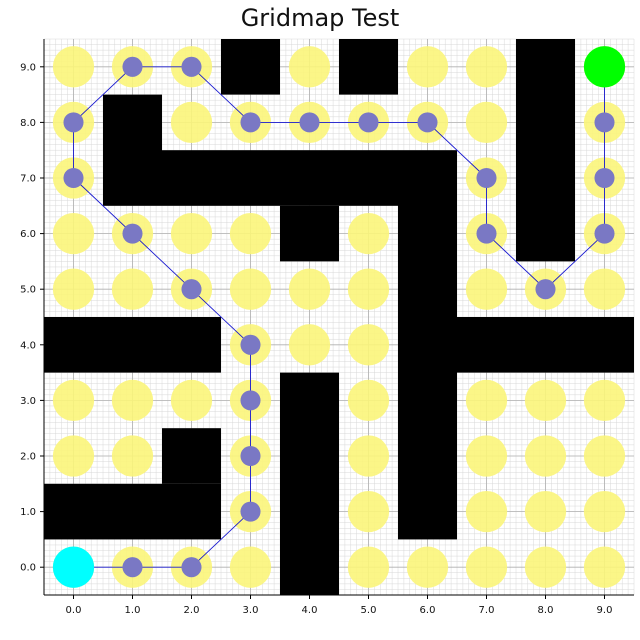  Describe the element at coordinates (192, 610) in the screenshot. I see `x-tick-label: 2.0` at that location.